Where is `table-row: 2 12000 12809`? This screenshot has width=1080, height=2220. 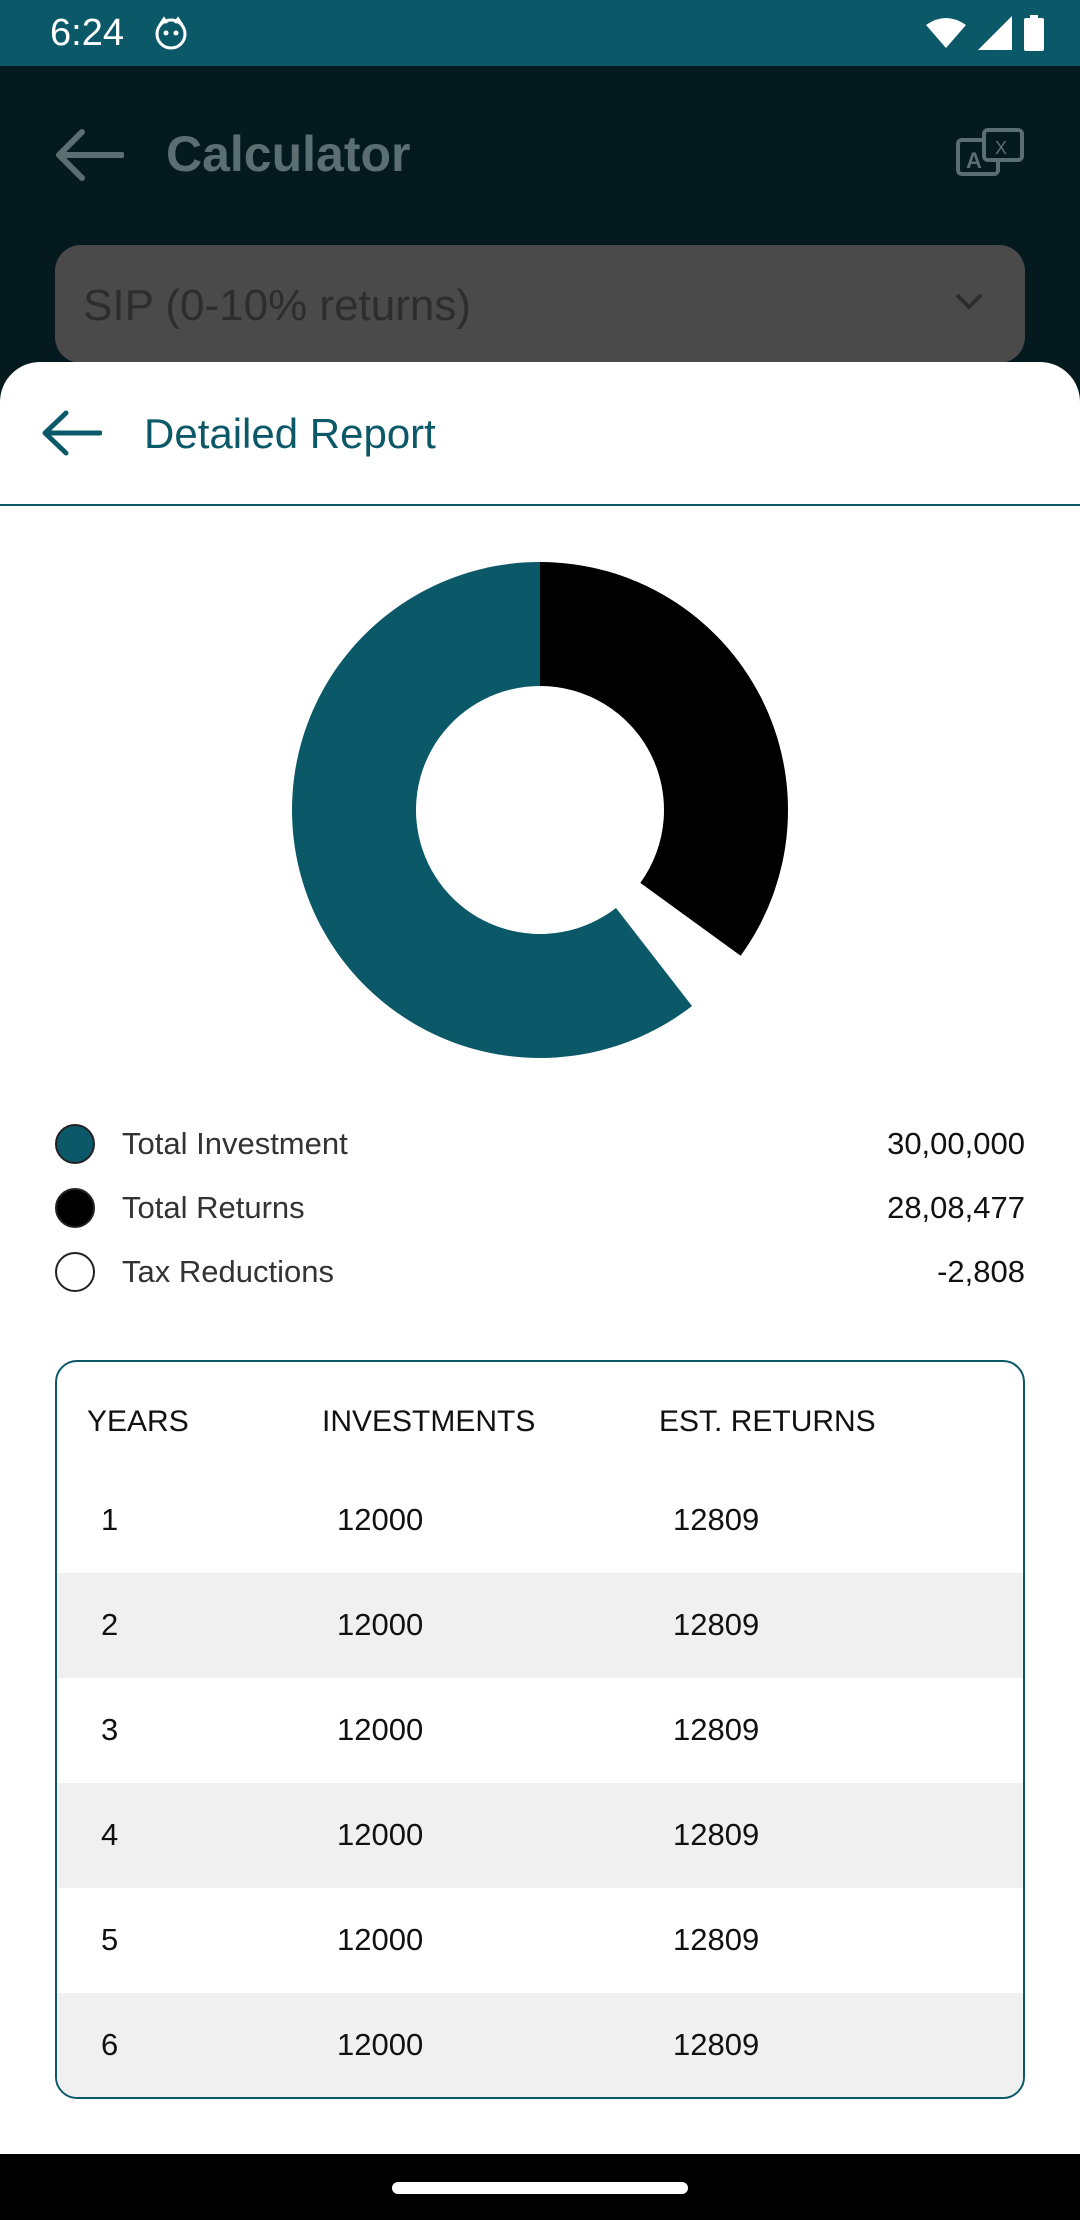
table-row: 2 12000 12809 is located at coordinates (540, 1625).